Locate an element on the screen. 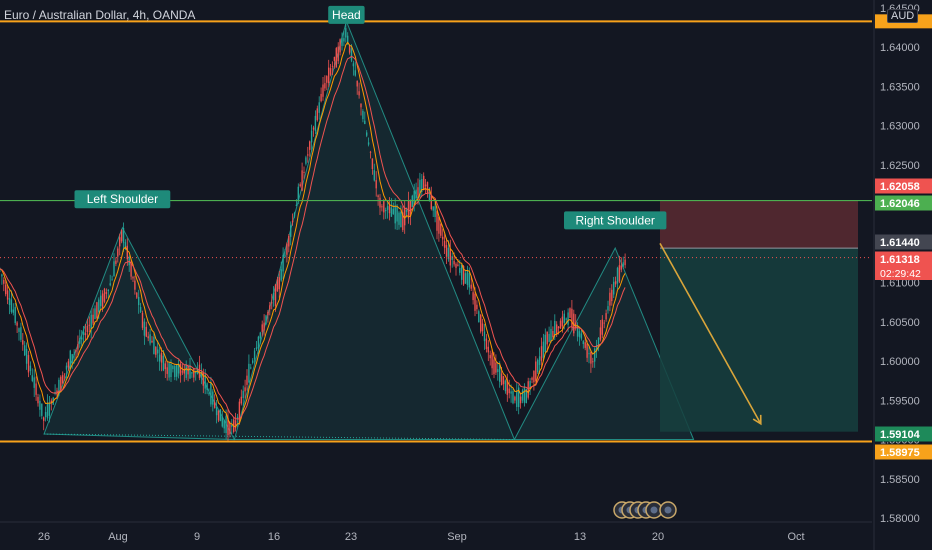  pattern-baseline is located at coordinates (279, 437).